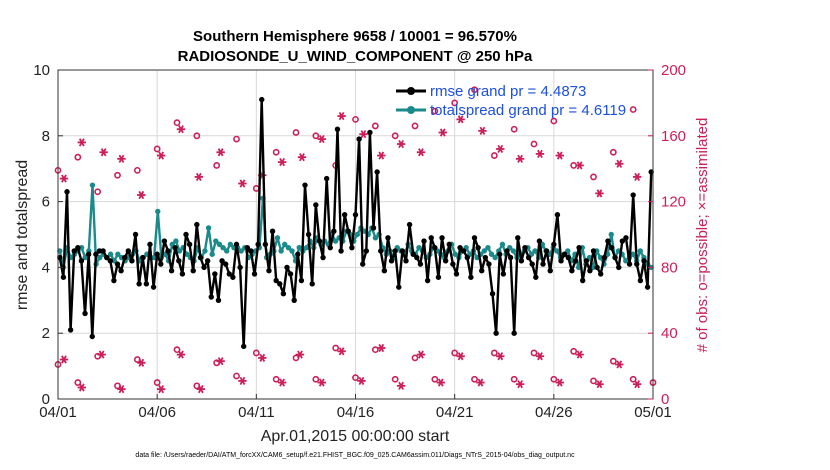 This screenshot has width=830, height=470. I want to click on right-tick-label: 0, so click(665, 399).